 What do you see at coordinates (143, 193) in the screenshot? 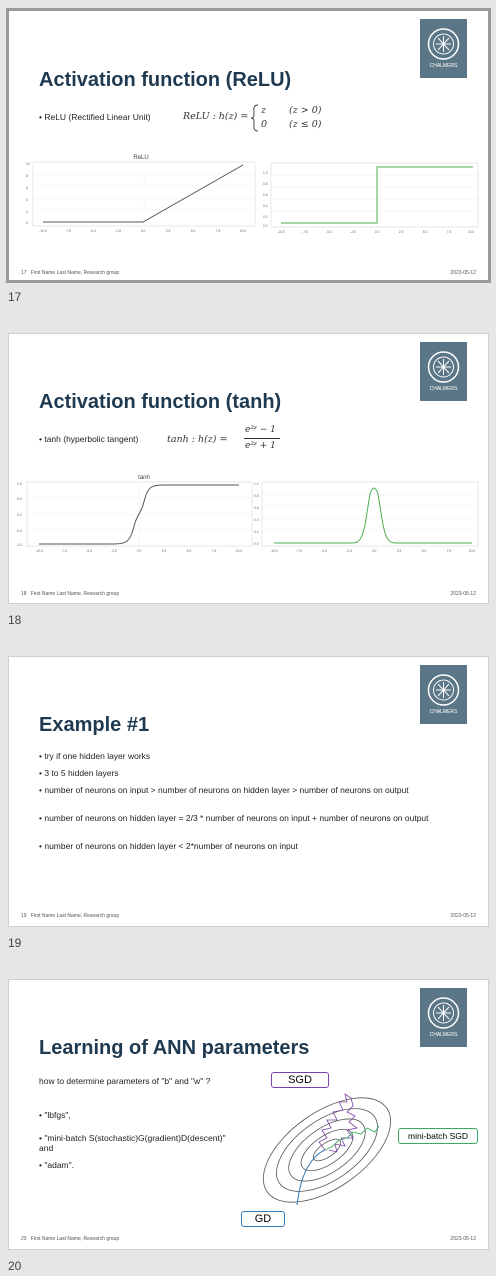
I see `relu-curve` at bounding box center [143, 193].